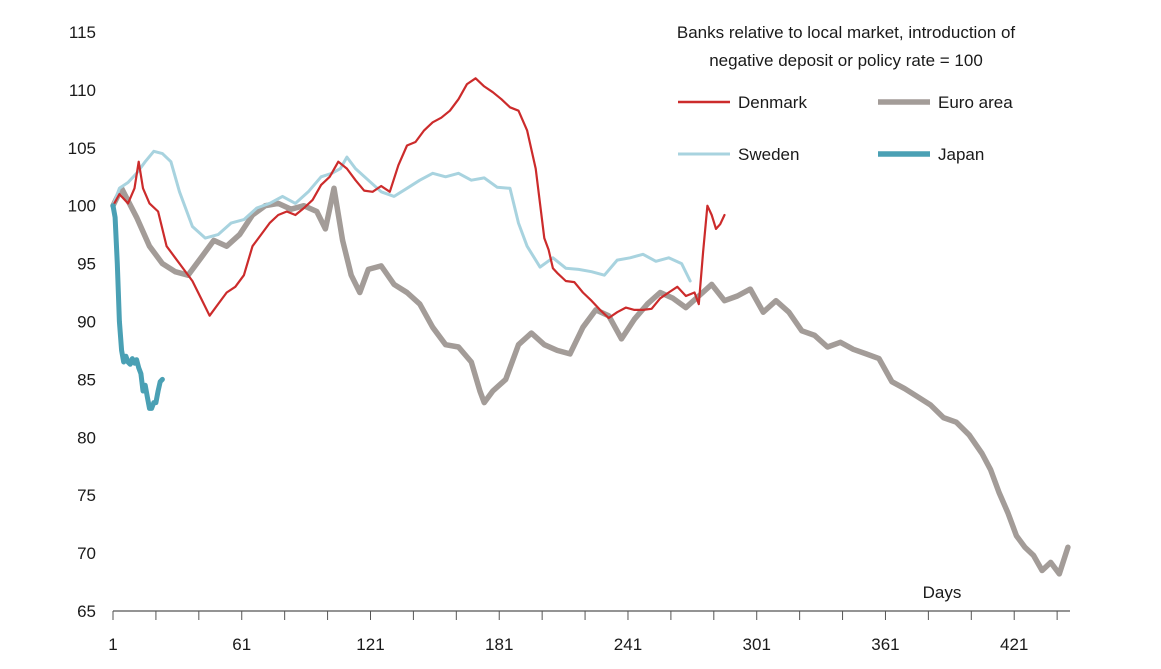 This screenshot has height=669, width=1161. I want to click on legend-label-euro-area: Euro area, so click(975, 102).